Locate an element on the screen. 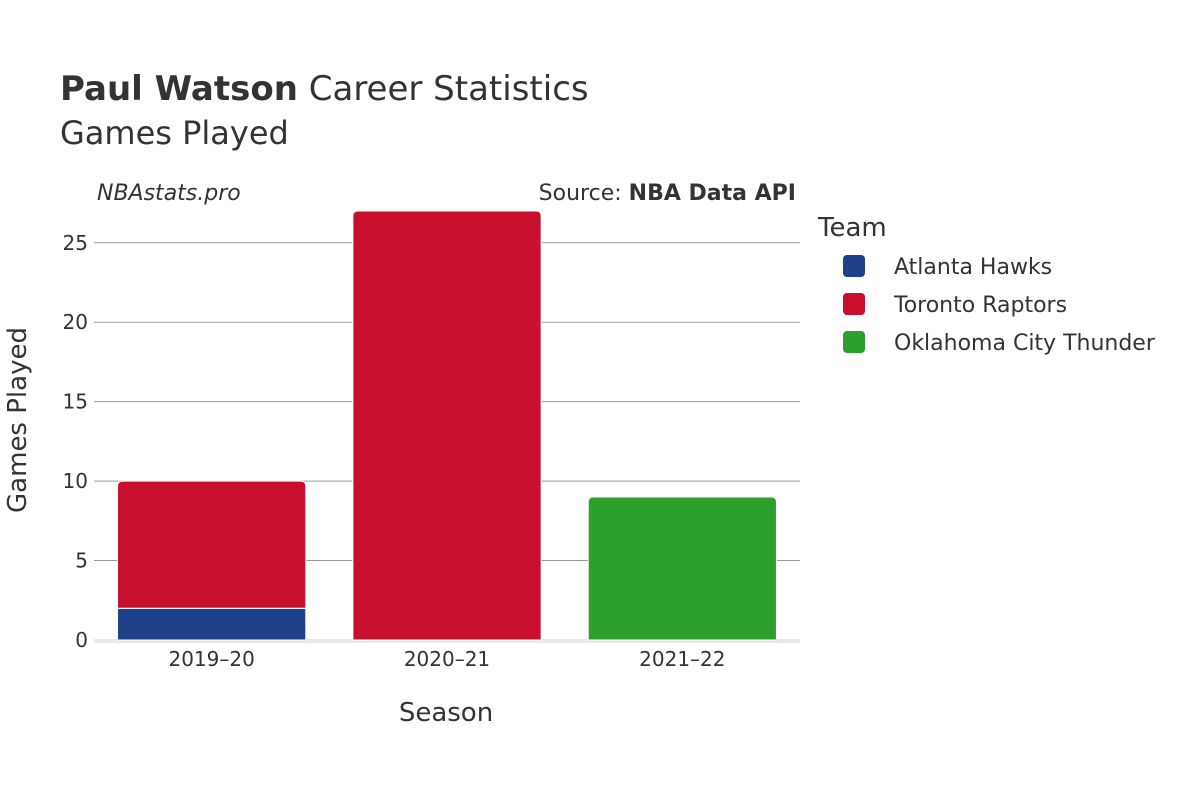 This screenshot has height=800, width=1200. watermark: NBAstats.pro is located at coordinates (169, 193).